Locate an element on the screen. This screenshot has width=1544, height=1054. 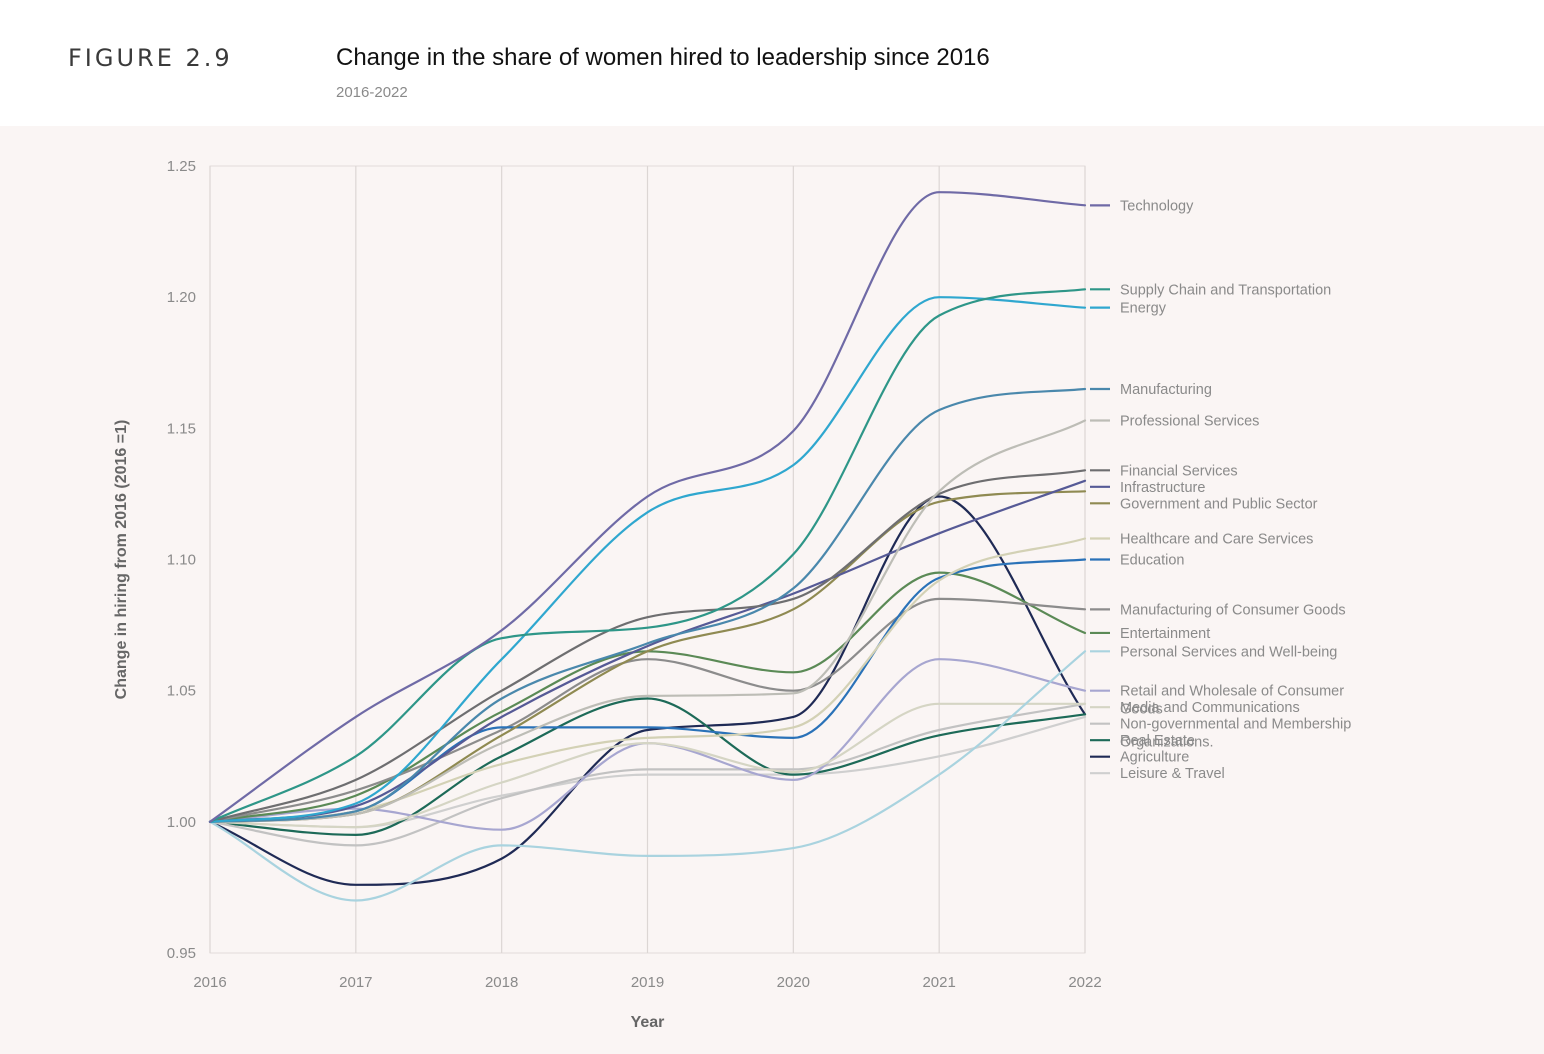
legend-item-personal-services-and-well-being: Personal Services and Well-being is located at coordinates (1213, 652).